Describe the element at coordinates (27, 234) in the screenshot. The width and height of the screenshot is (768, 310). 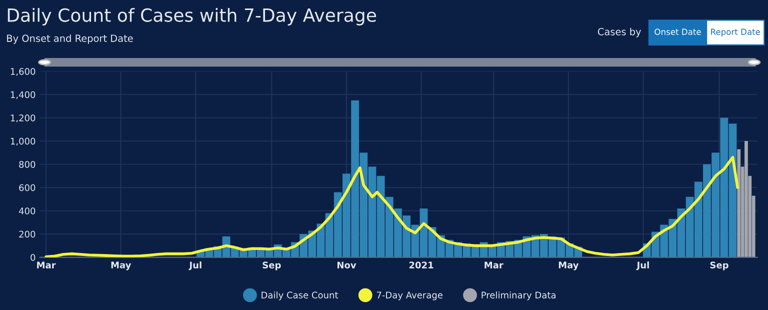
I see `y-tick-label: 200` at that location.